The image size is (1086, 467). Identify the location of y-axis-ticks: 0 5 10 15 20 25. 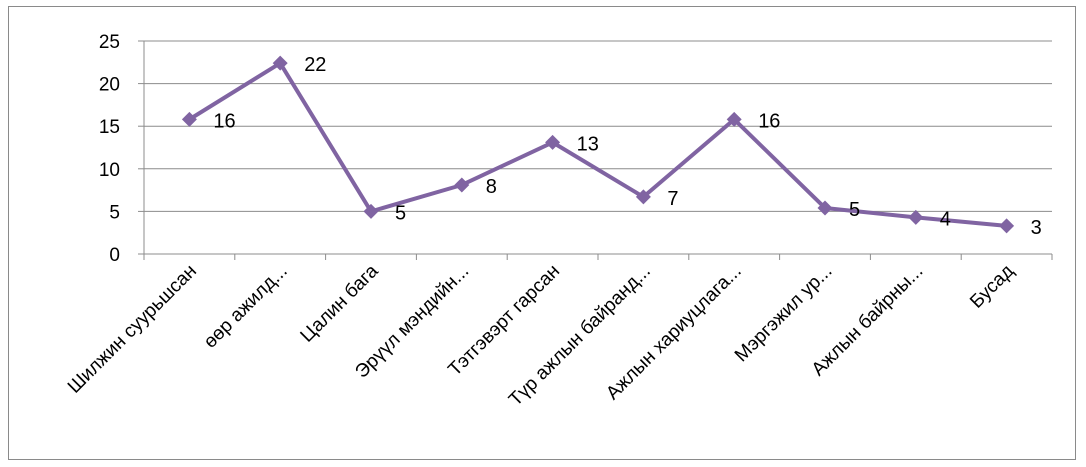
(109, 149).